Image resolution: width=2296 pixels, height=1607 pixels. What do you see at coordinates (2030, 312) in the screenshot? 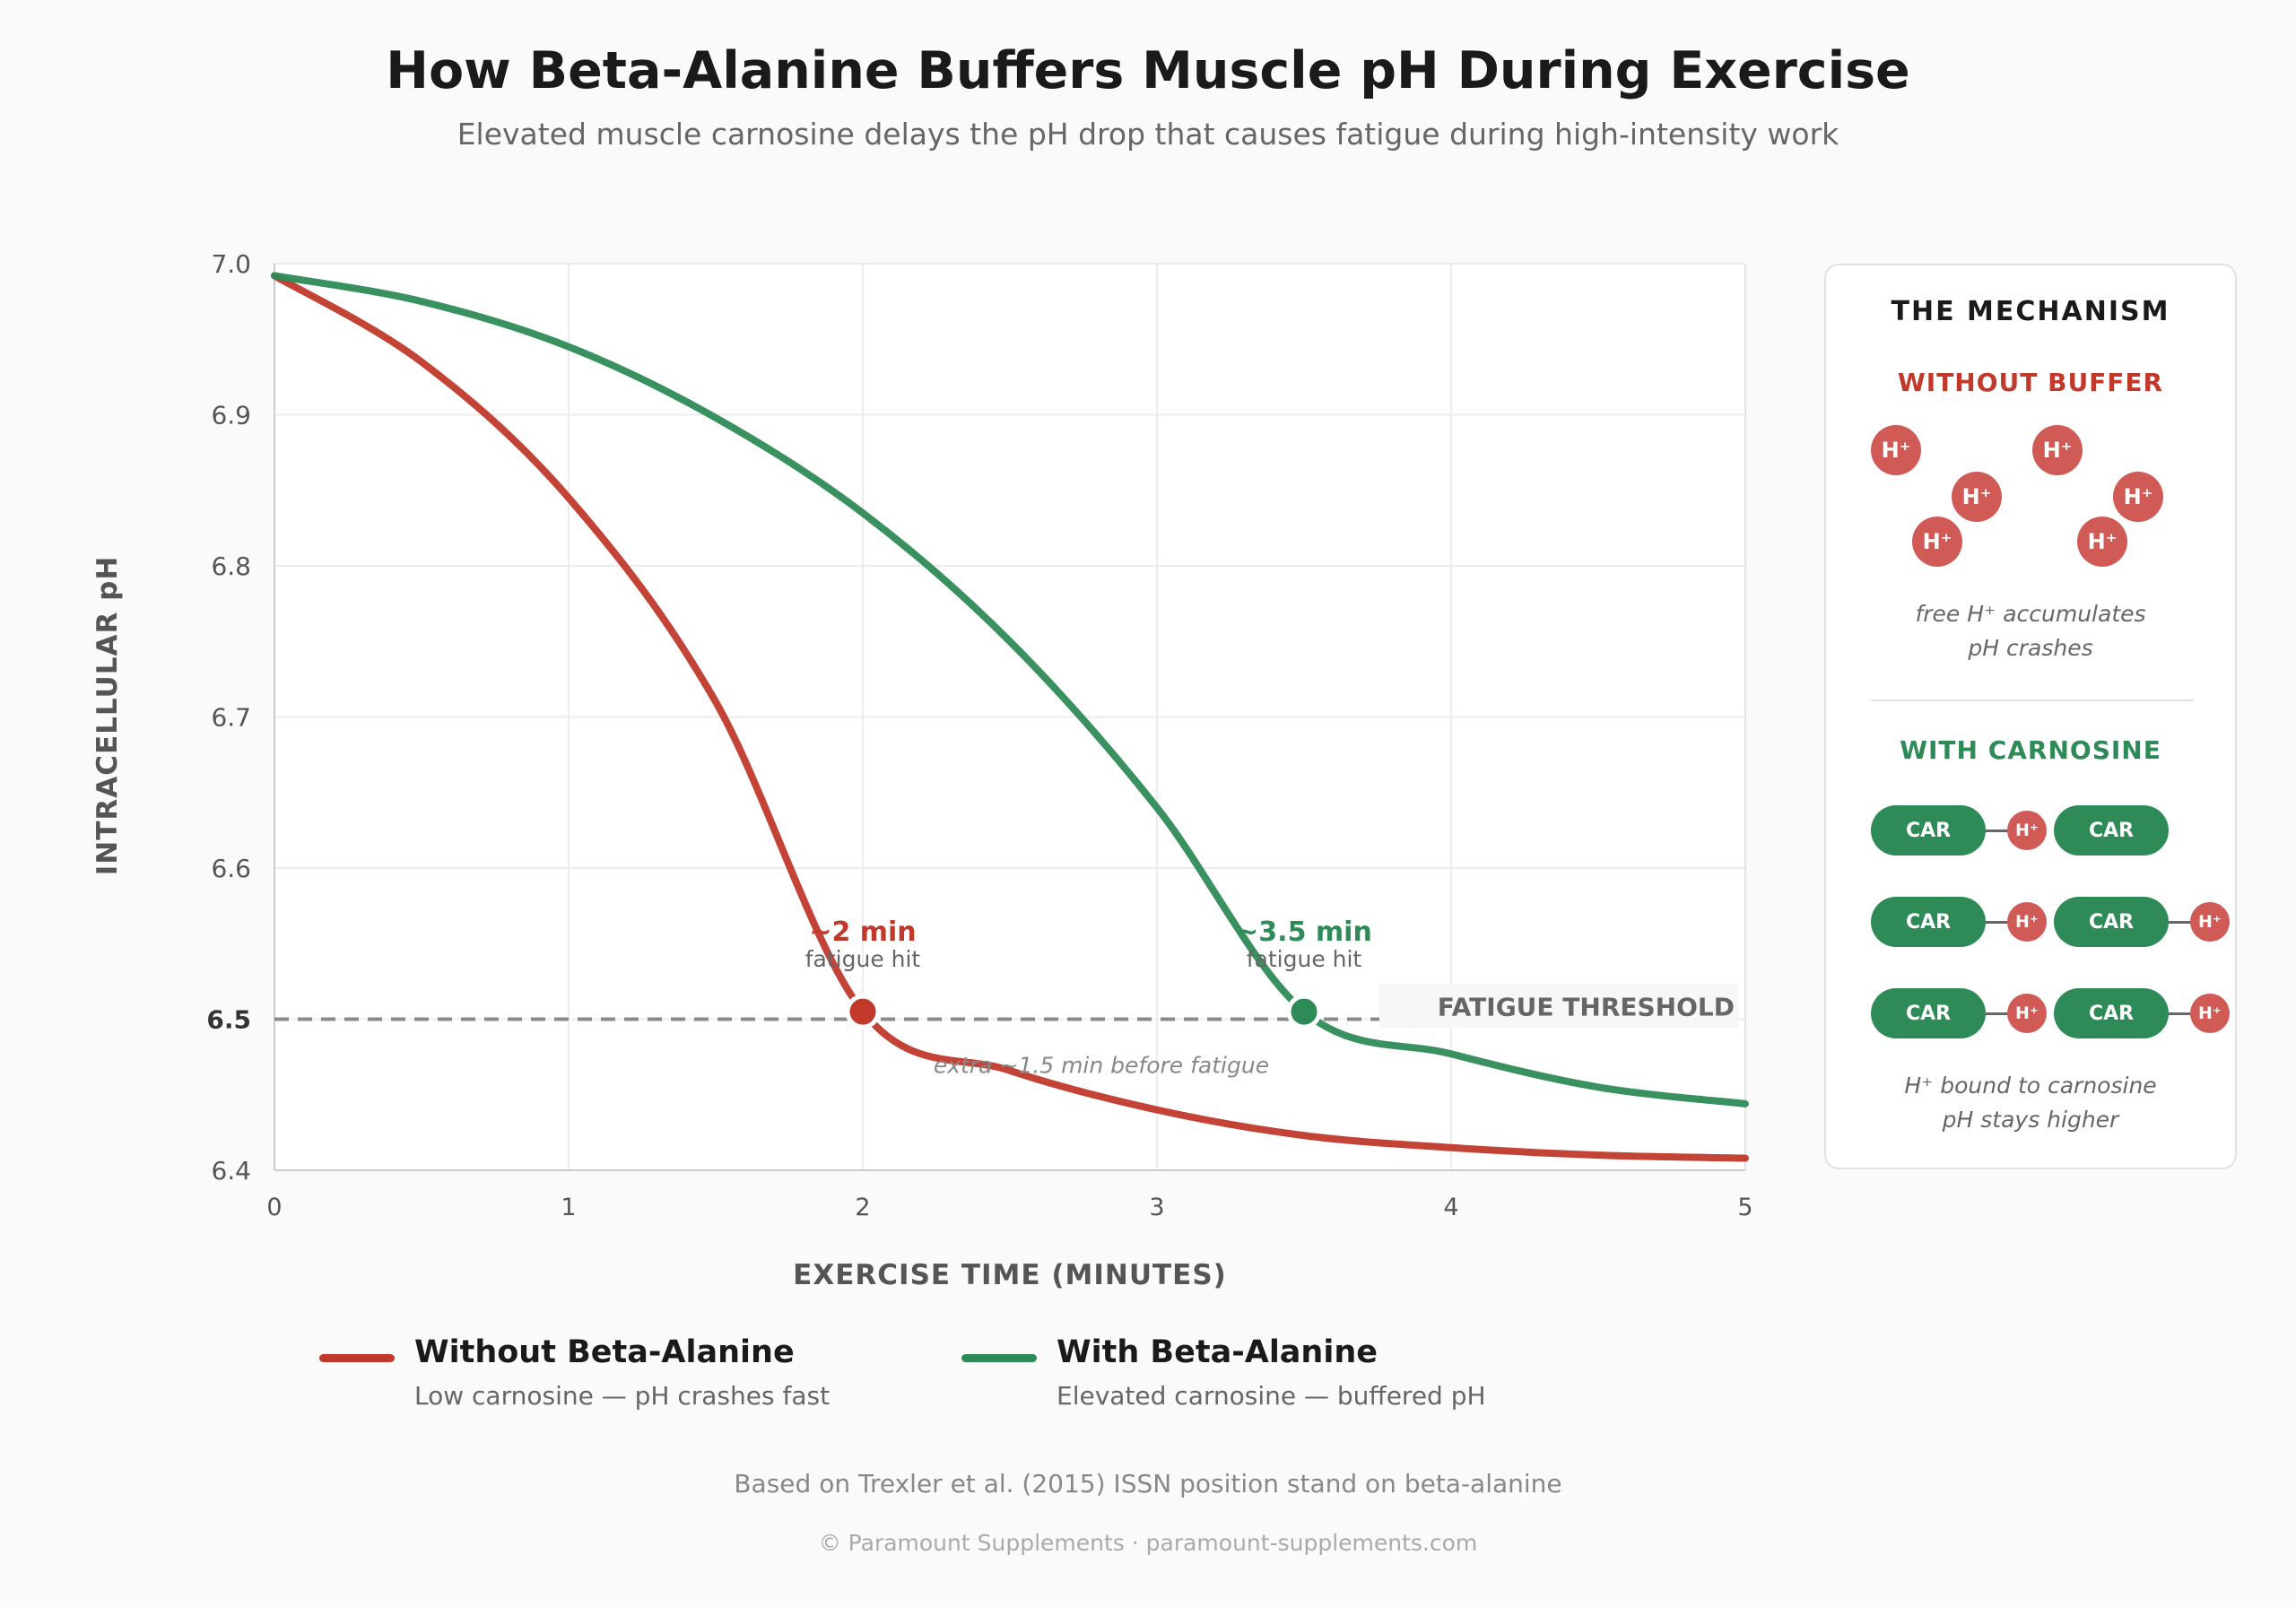
I see `mechanism-title: THE MECHANISM` at bounding box center [2030, 312].